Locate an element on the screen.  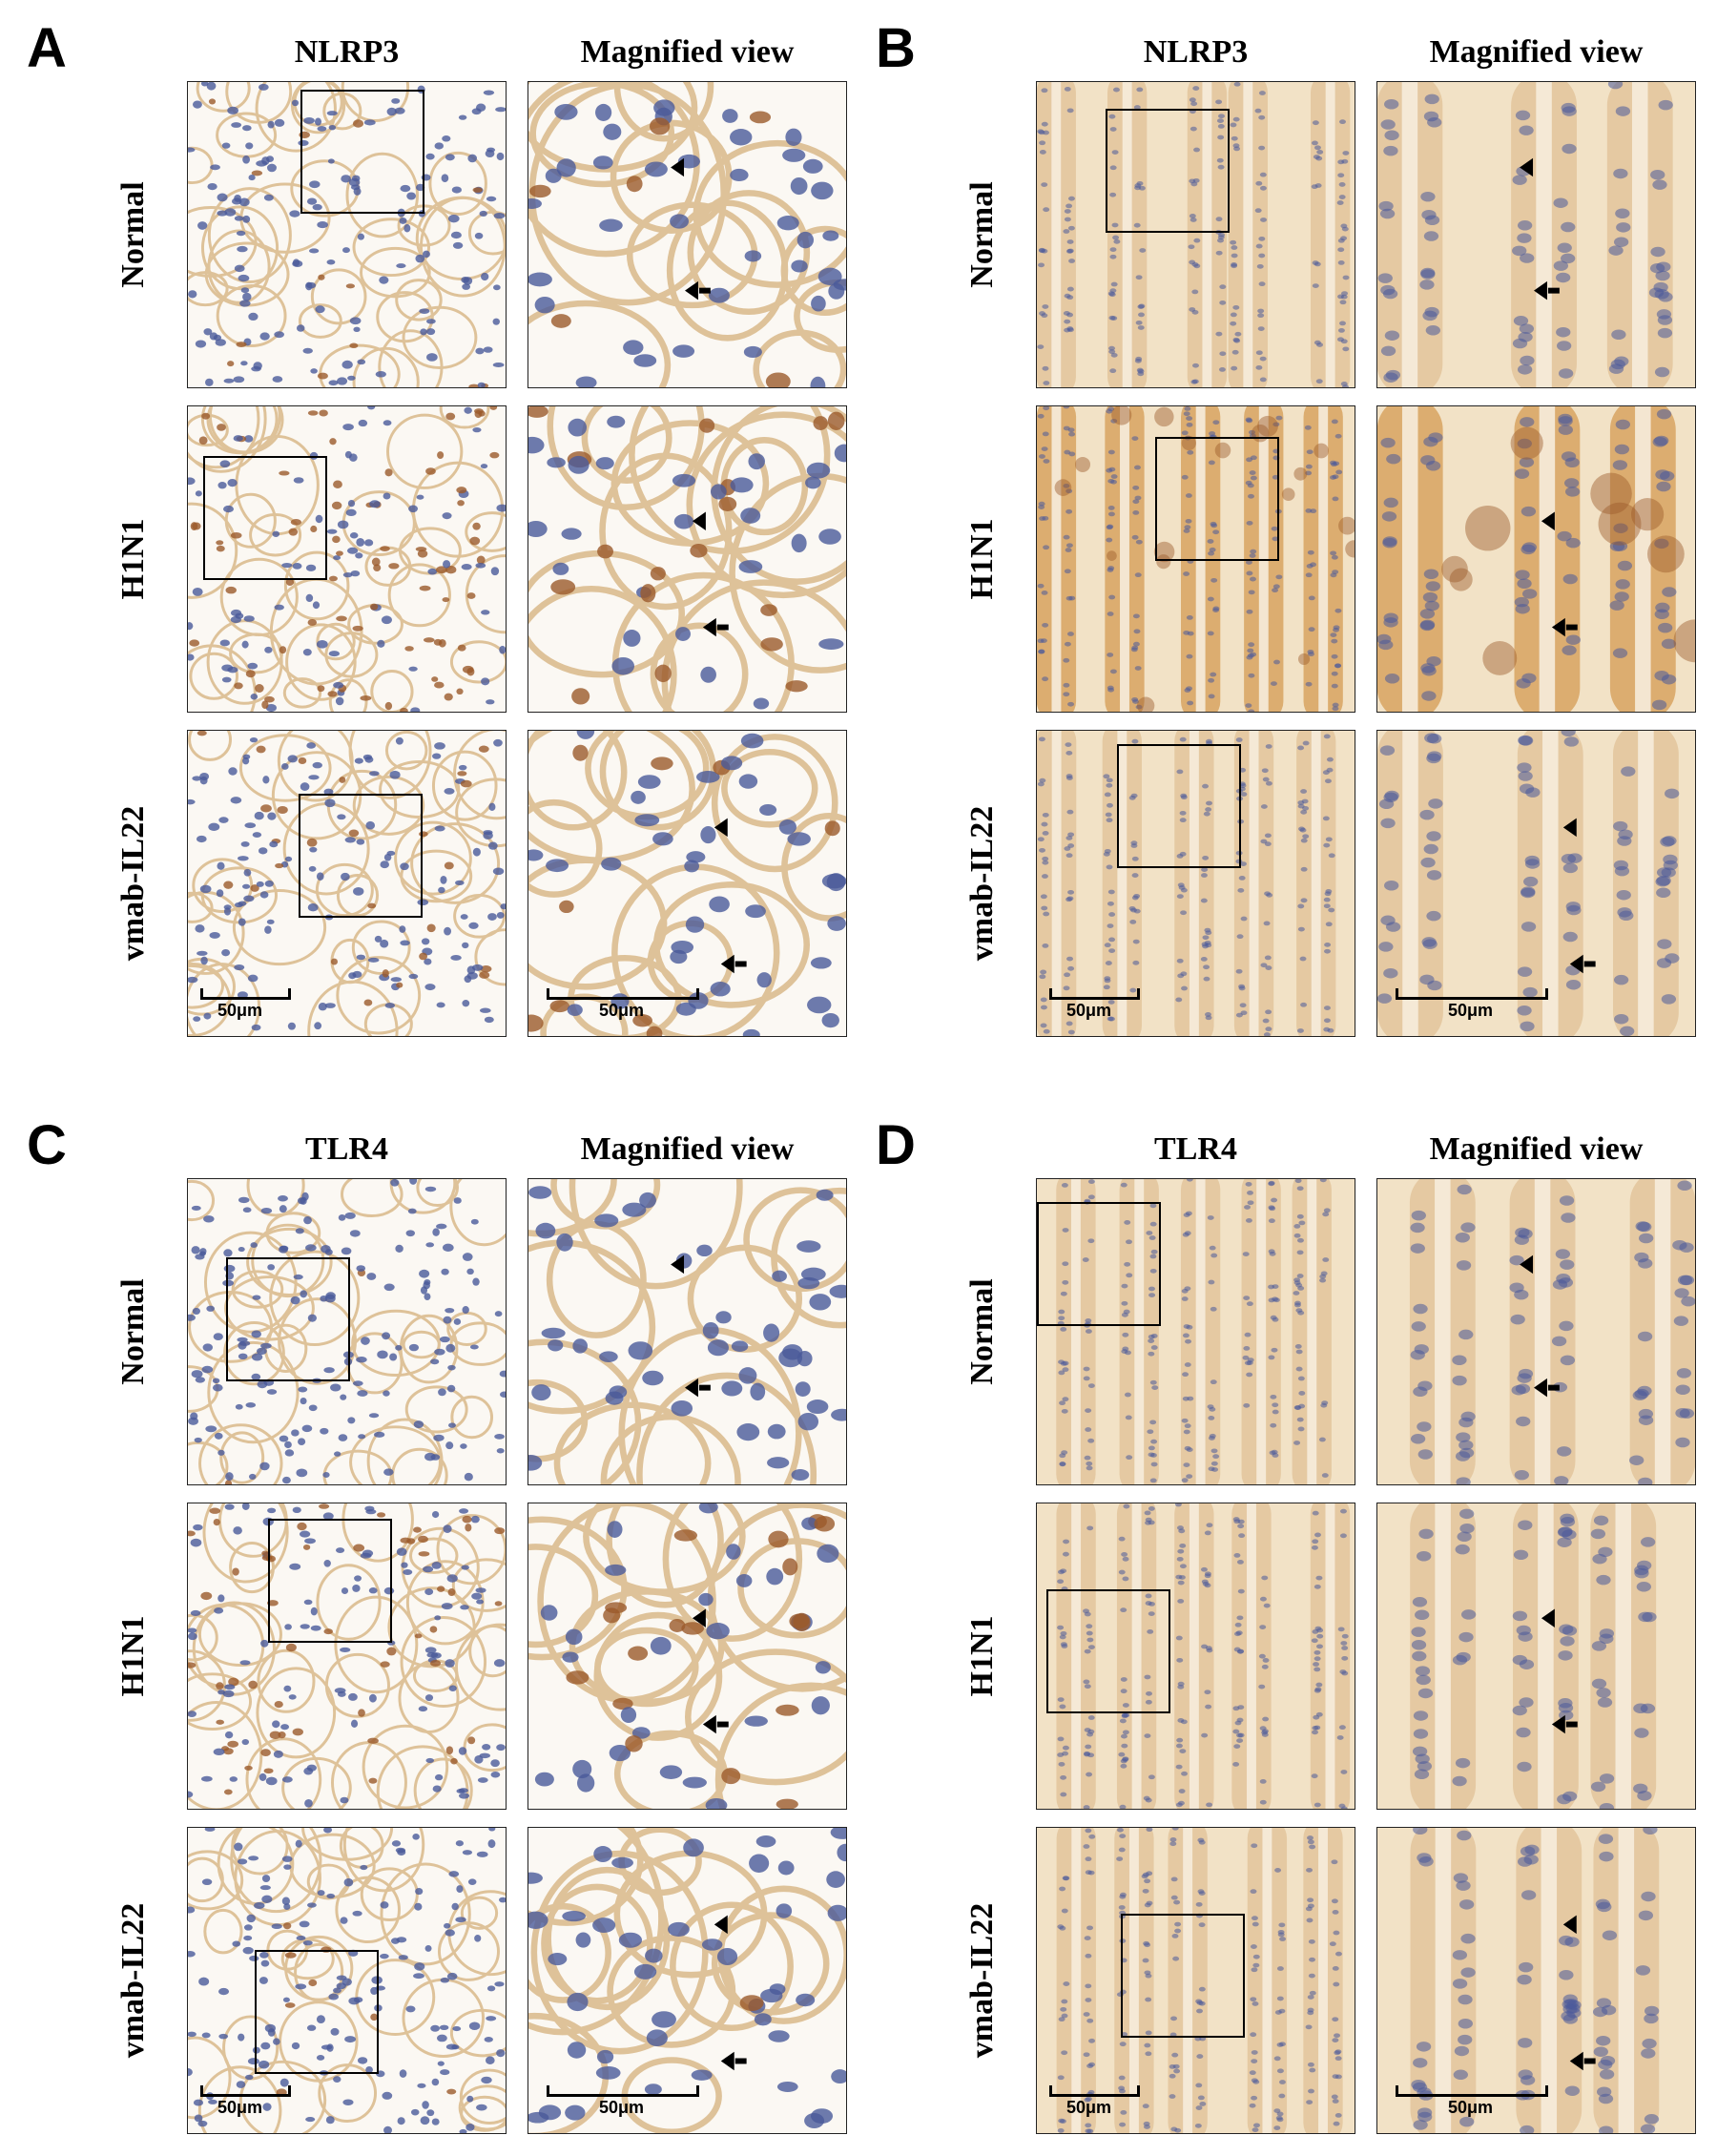
panel-letter: A is located at coordinates (47, 48).